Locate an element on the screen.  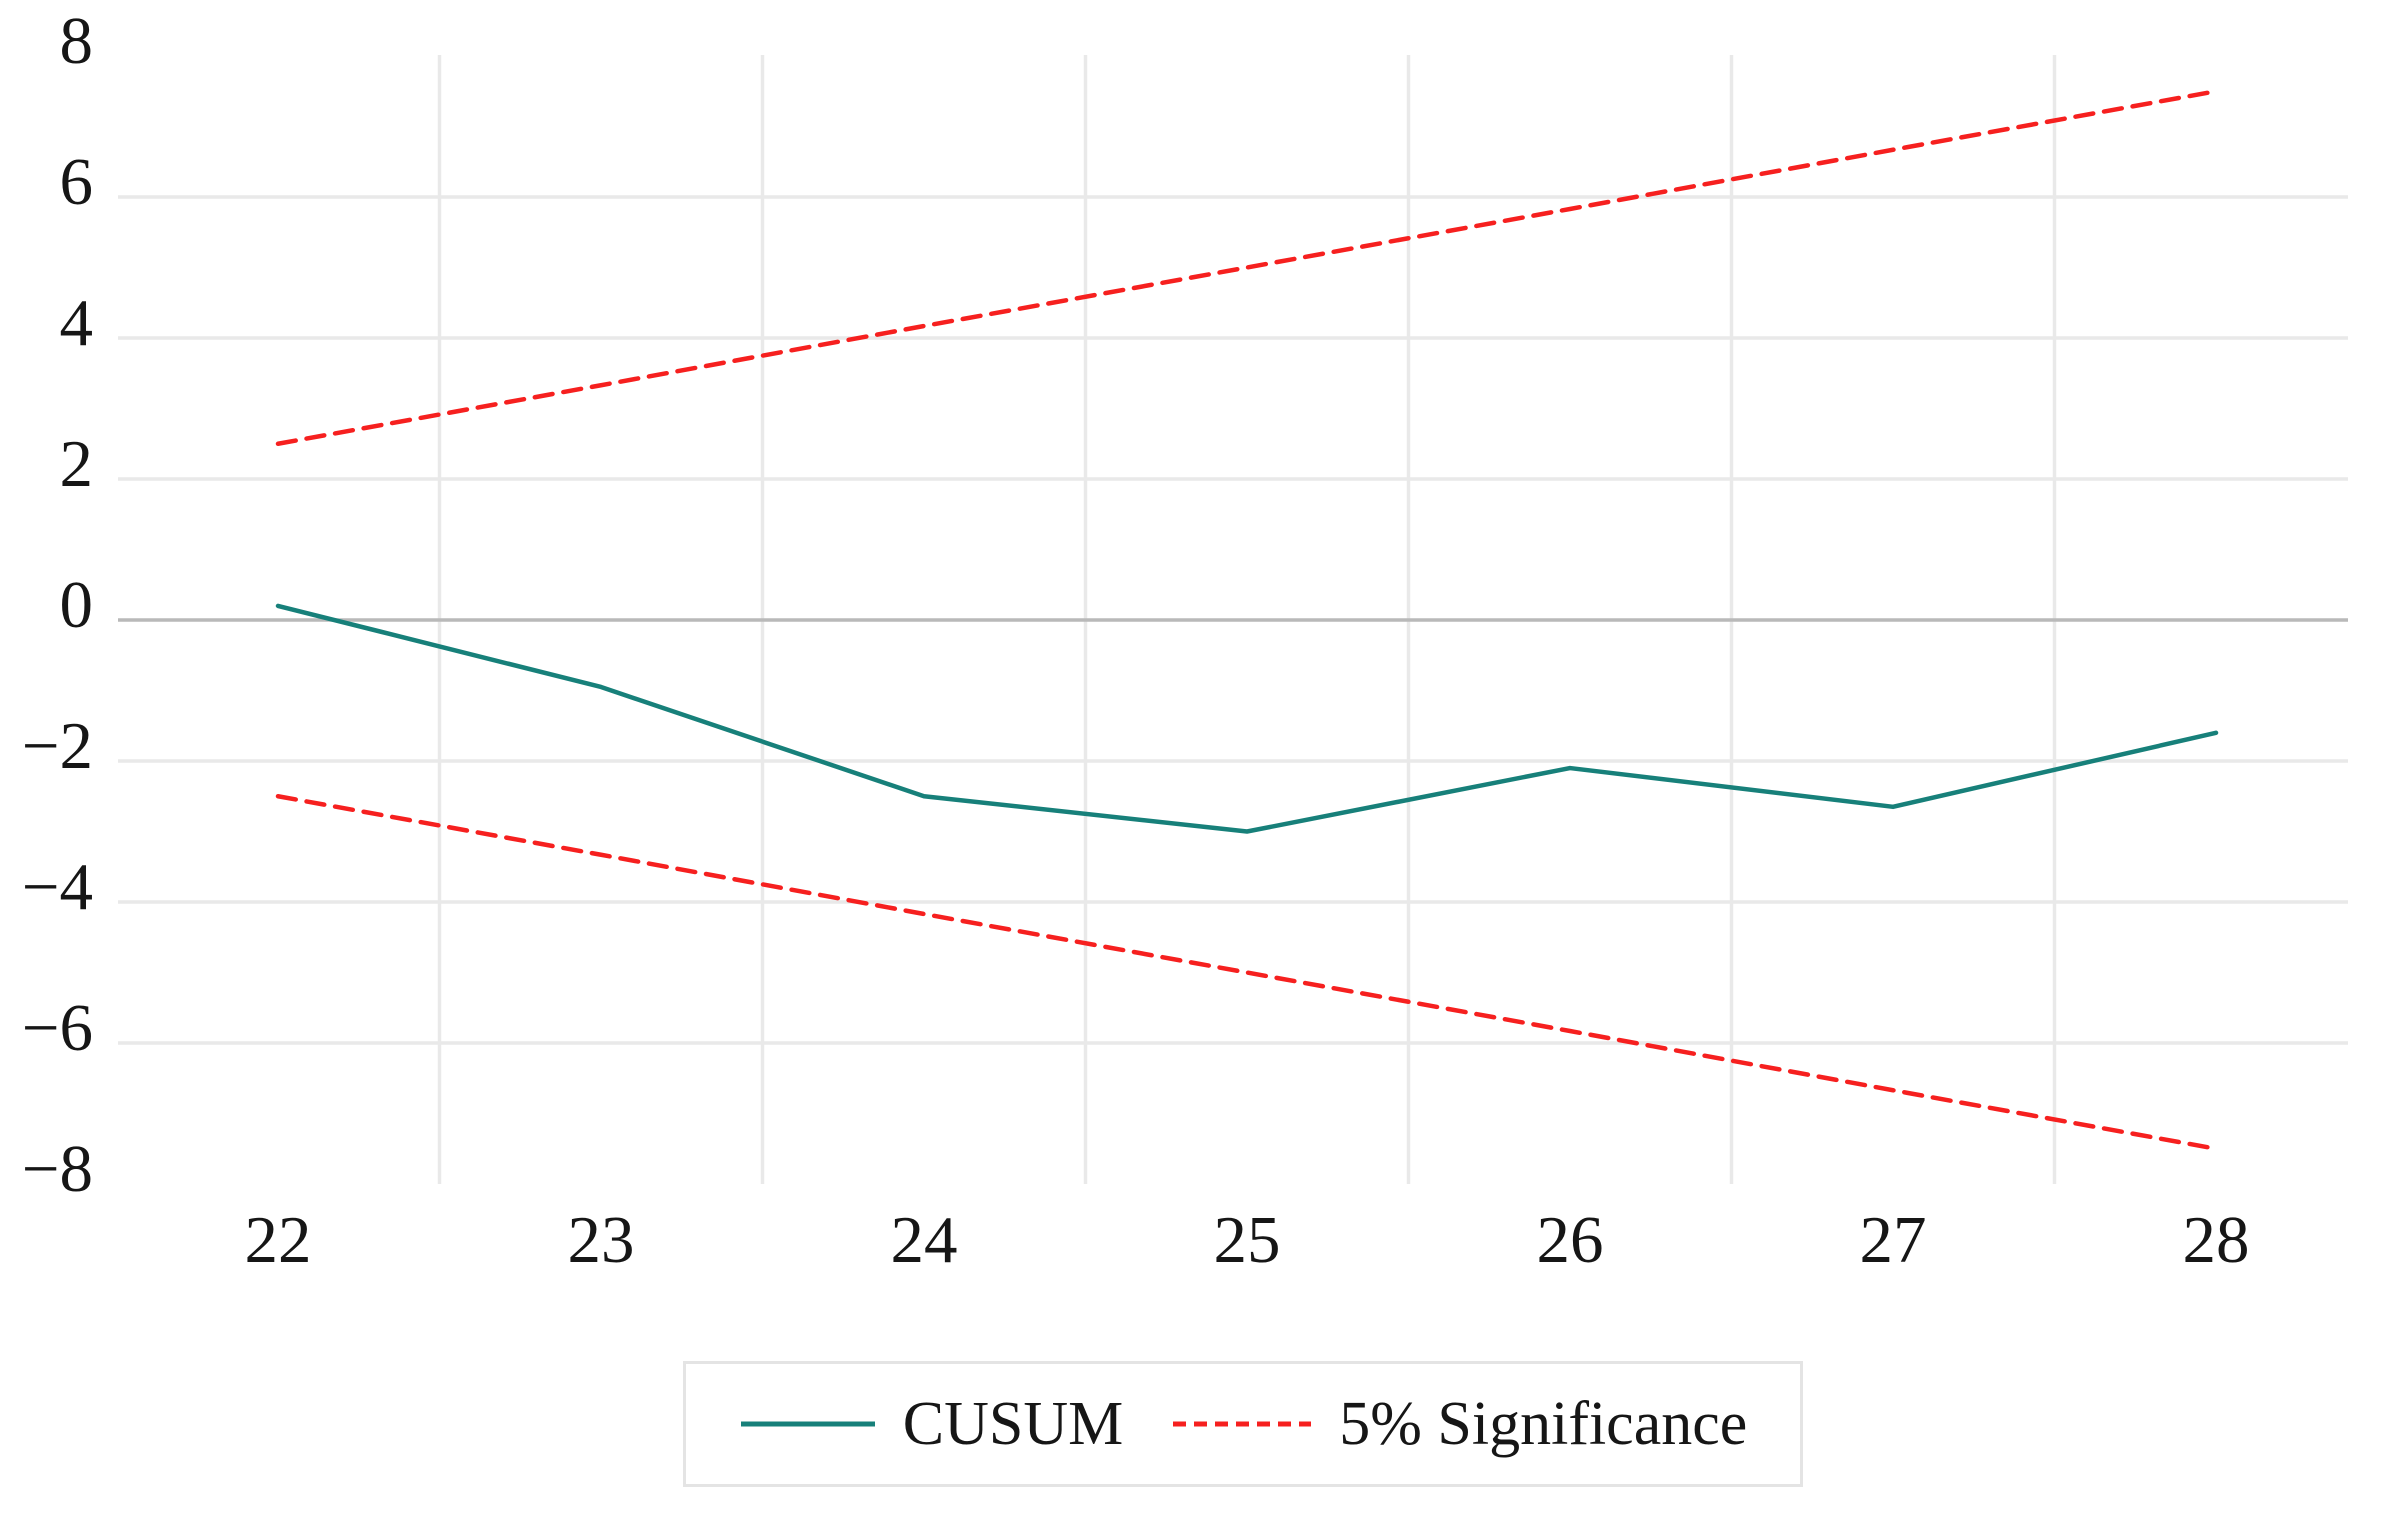
y-tick-label: −2 is located at coordinates (57, 746).